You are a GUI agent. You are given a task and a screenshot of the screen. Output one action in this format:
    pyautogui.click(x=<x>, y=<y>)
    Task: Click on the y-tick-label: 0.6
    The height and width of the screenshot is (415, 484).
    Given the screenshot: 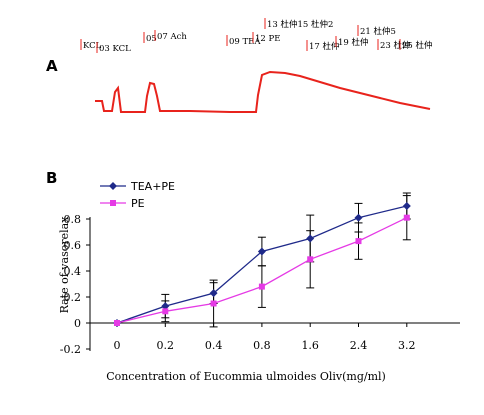 What is the action you would take?
    pyautogui.click(x=73, y=245)
    